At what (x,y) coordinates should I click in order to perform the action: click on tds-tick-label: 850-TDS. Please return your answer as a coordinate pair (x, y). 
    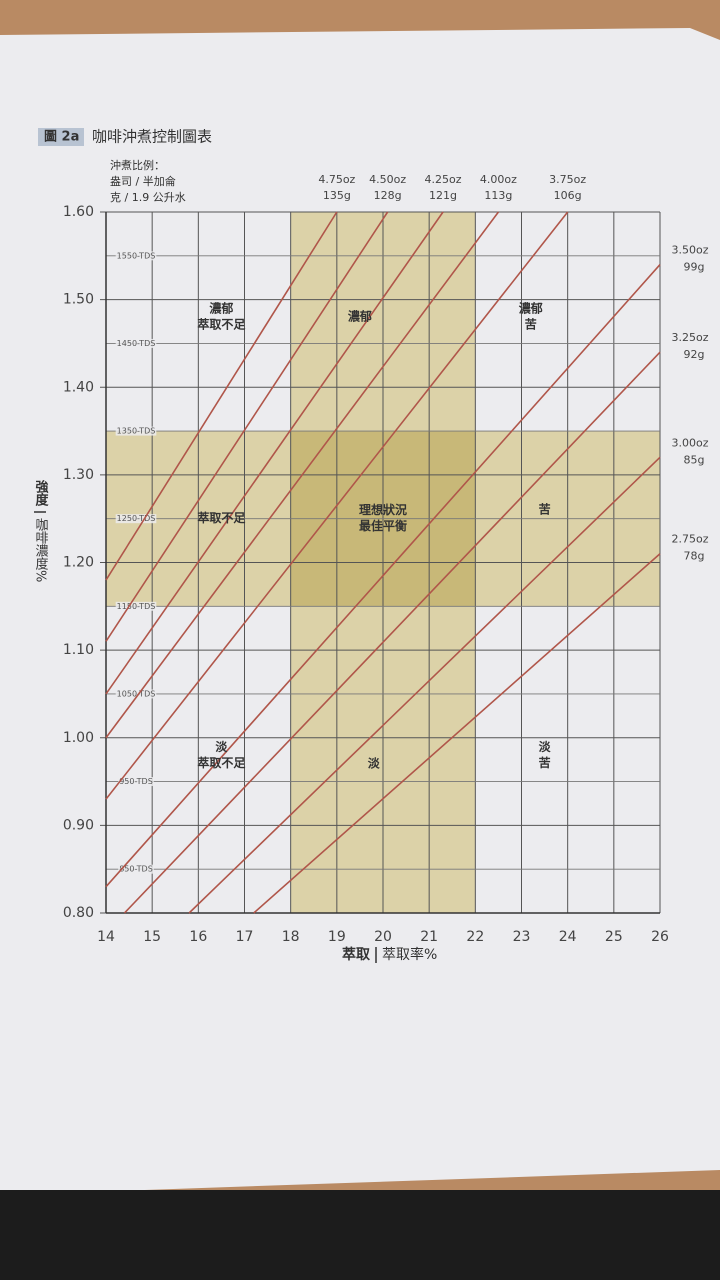
    Looking at the image, I should click on (136, 869).